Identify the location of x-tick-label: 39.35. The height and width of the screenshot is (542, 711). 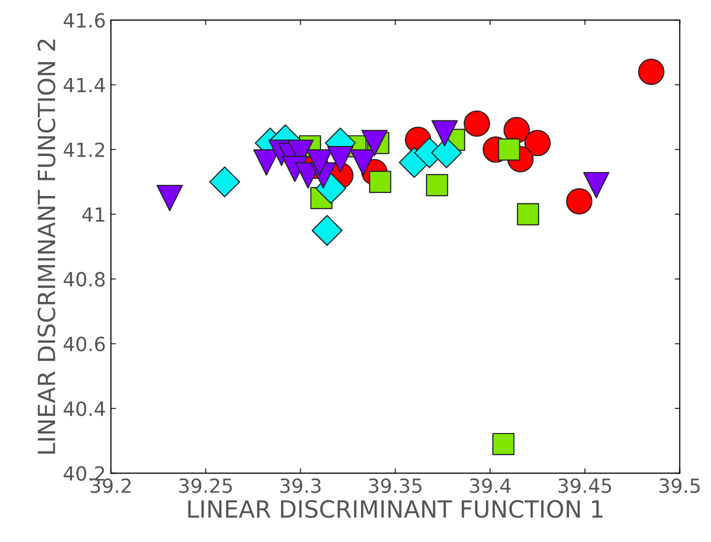
(395, 486).